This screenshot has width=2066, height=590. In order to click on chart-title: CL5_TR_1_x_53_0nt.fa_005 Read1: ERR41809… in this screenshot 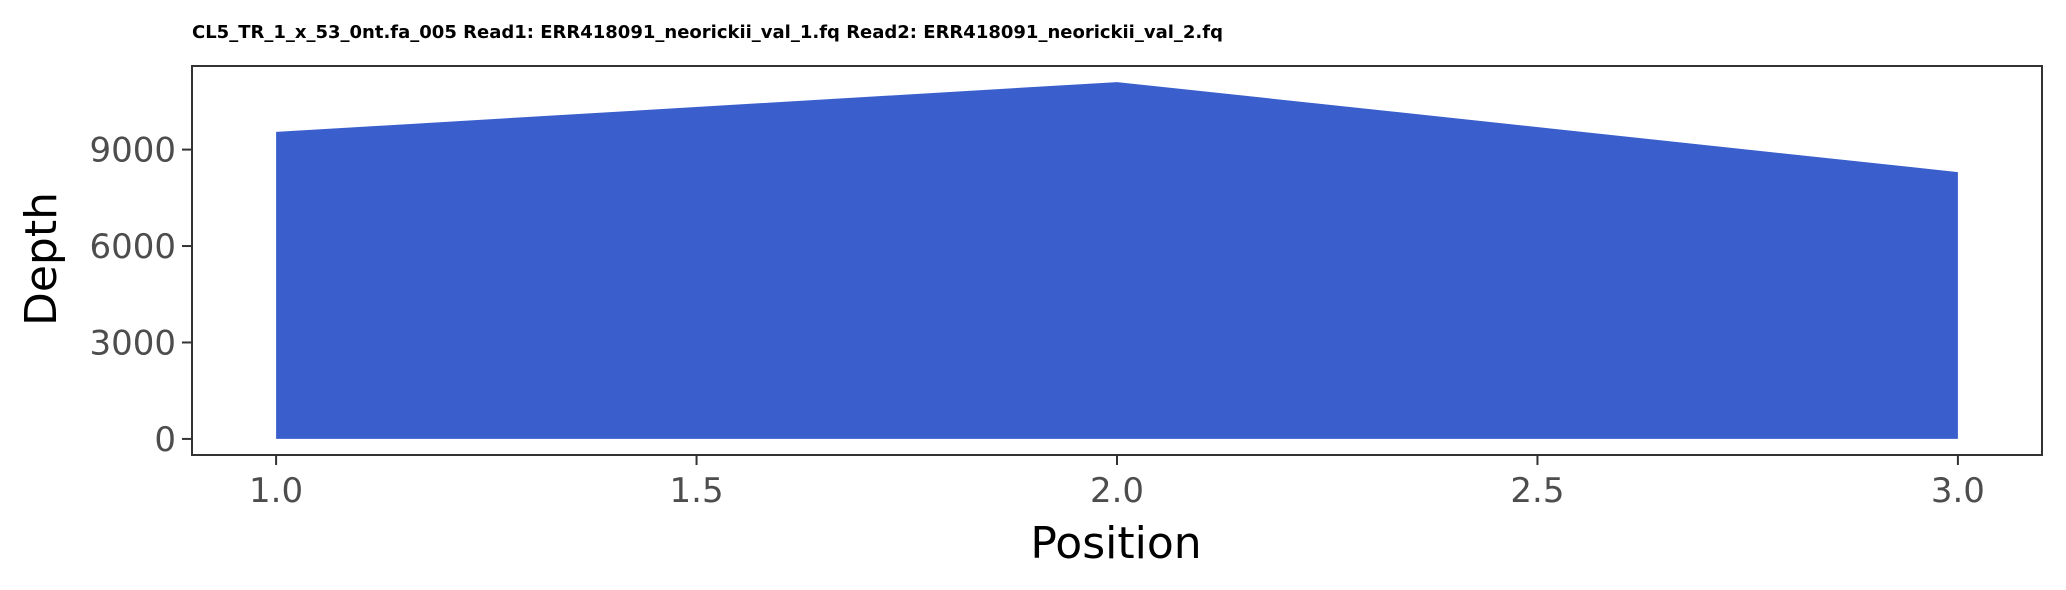, I will do `click(707, 32)`.